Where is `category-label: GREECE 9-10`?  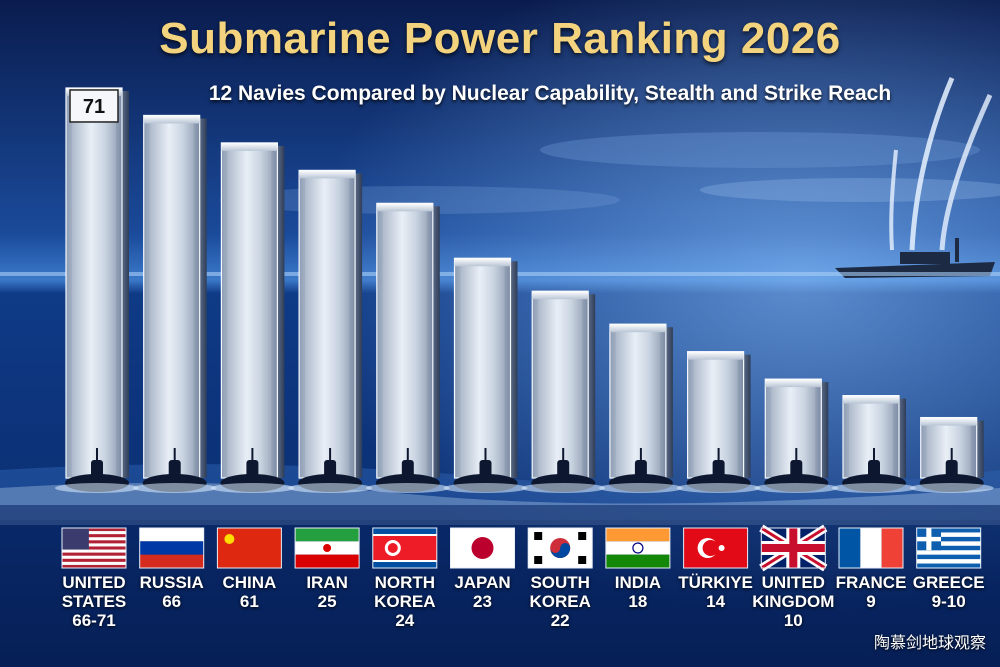 category-label: GREECE 9-10 is located at coordinates (949, 592).